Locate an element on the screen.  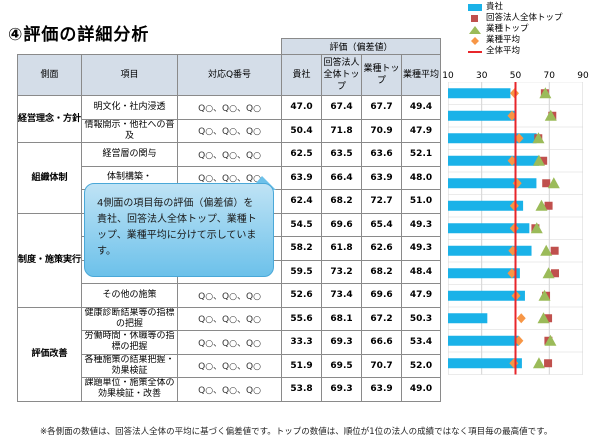
page-title: ④評価の詳細分析 is located at coordinates (79, 35).